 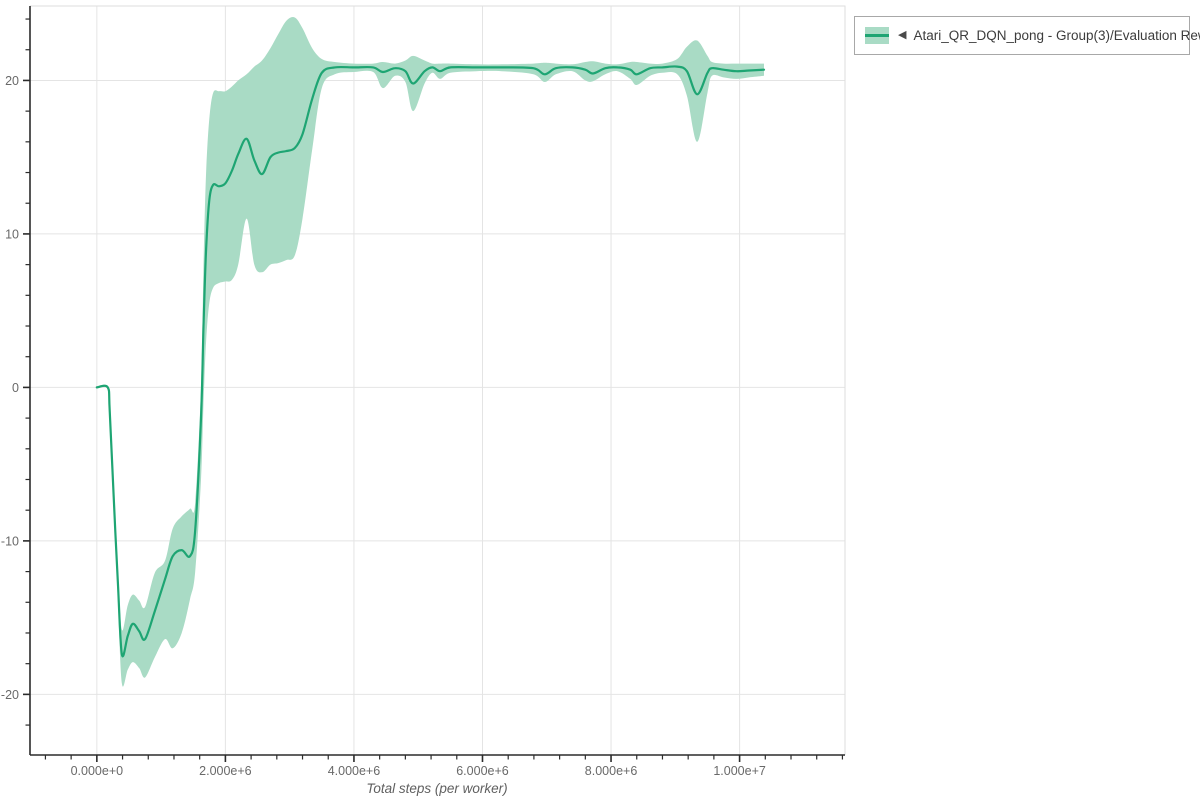 I want to click on x-tick-label: 4.000e+6, so click(x=354, y=771).